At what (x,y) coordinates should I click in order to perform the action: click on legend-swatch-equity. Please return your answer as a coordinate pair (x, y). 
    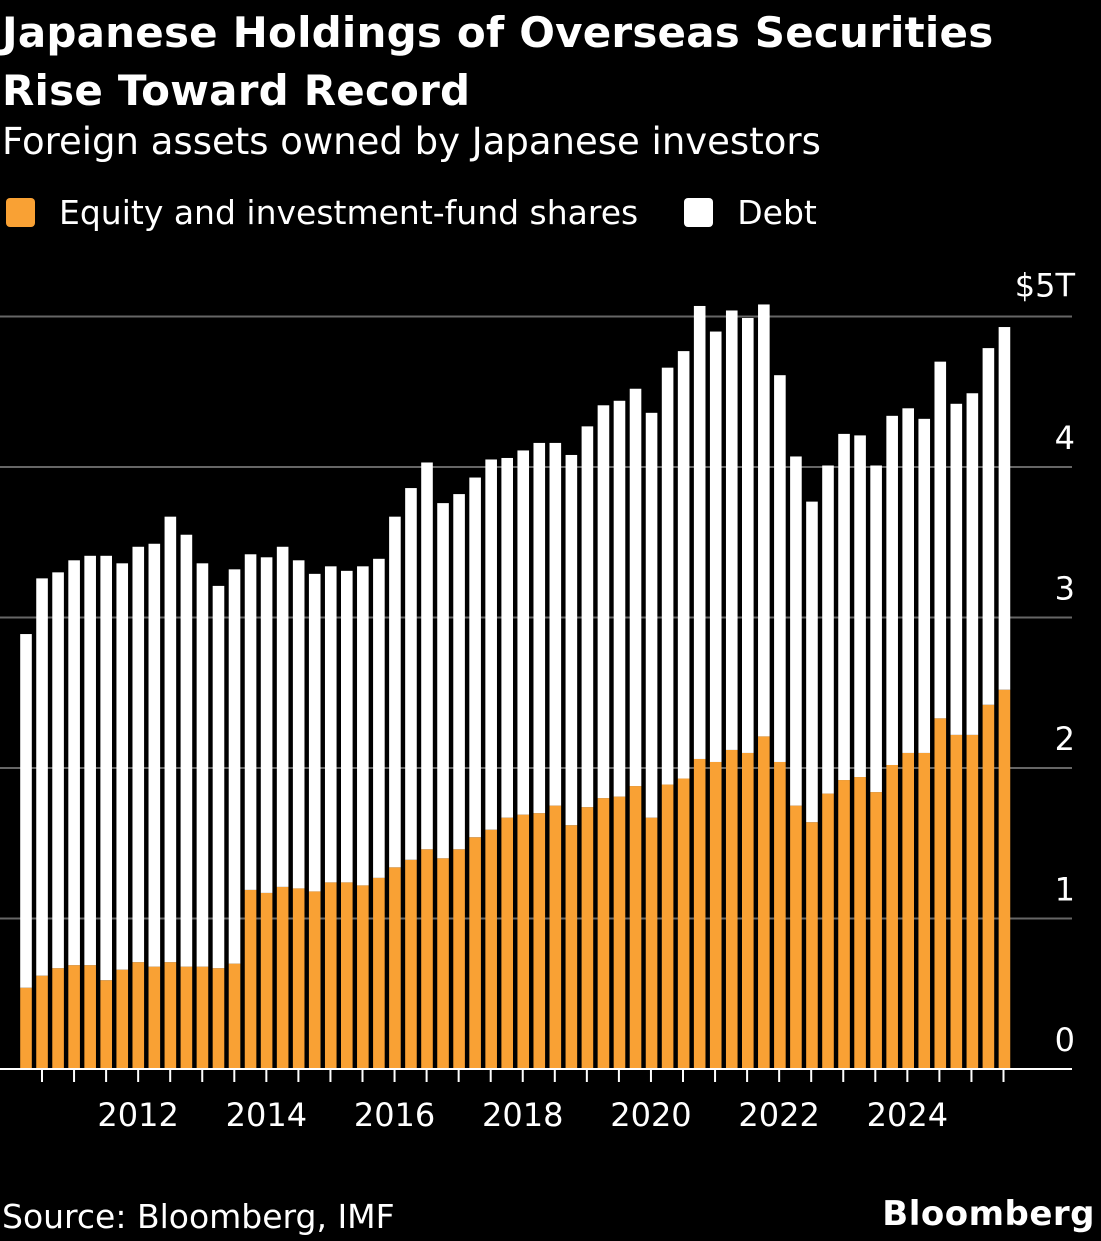
    Looking at the image, I should click on (20, 212).